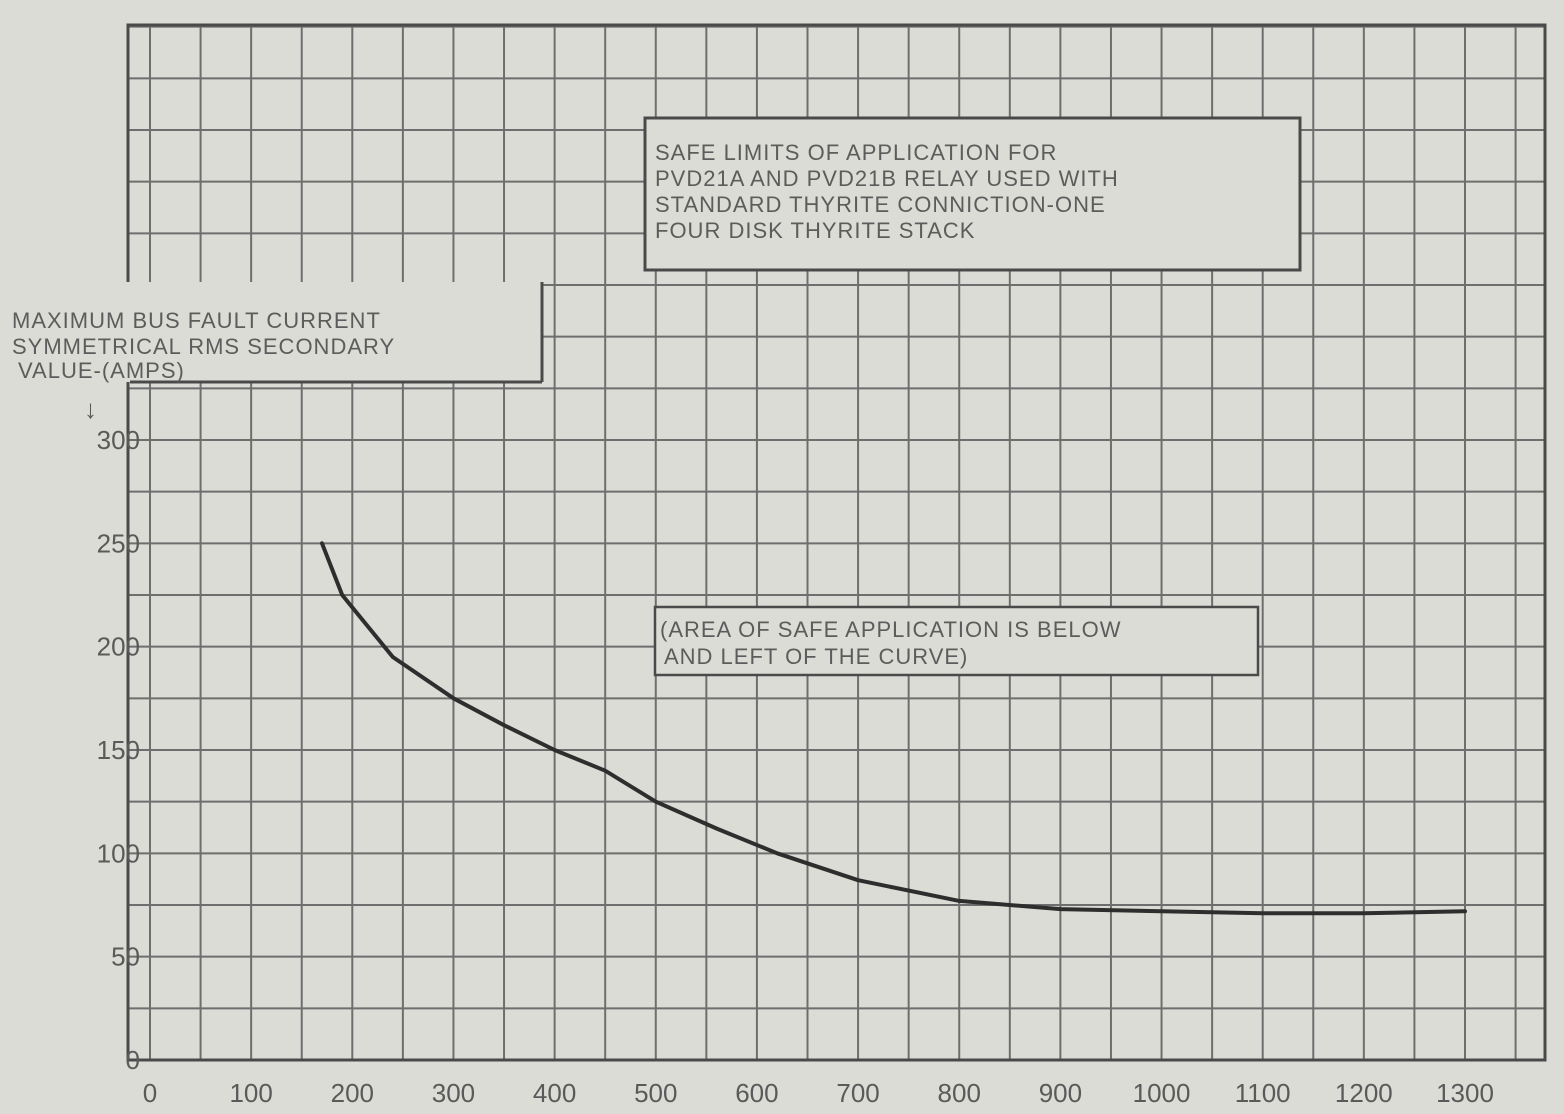  Describe the element at coordinates (1263, 1093) in the screenshot. I see `x-tick-label: 1100` at that location.